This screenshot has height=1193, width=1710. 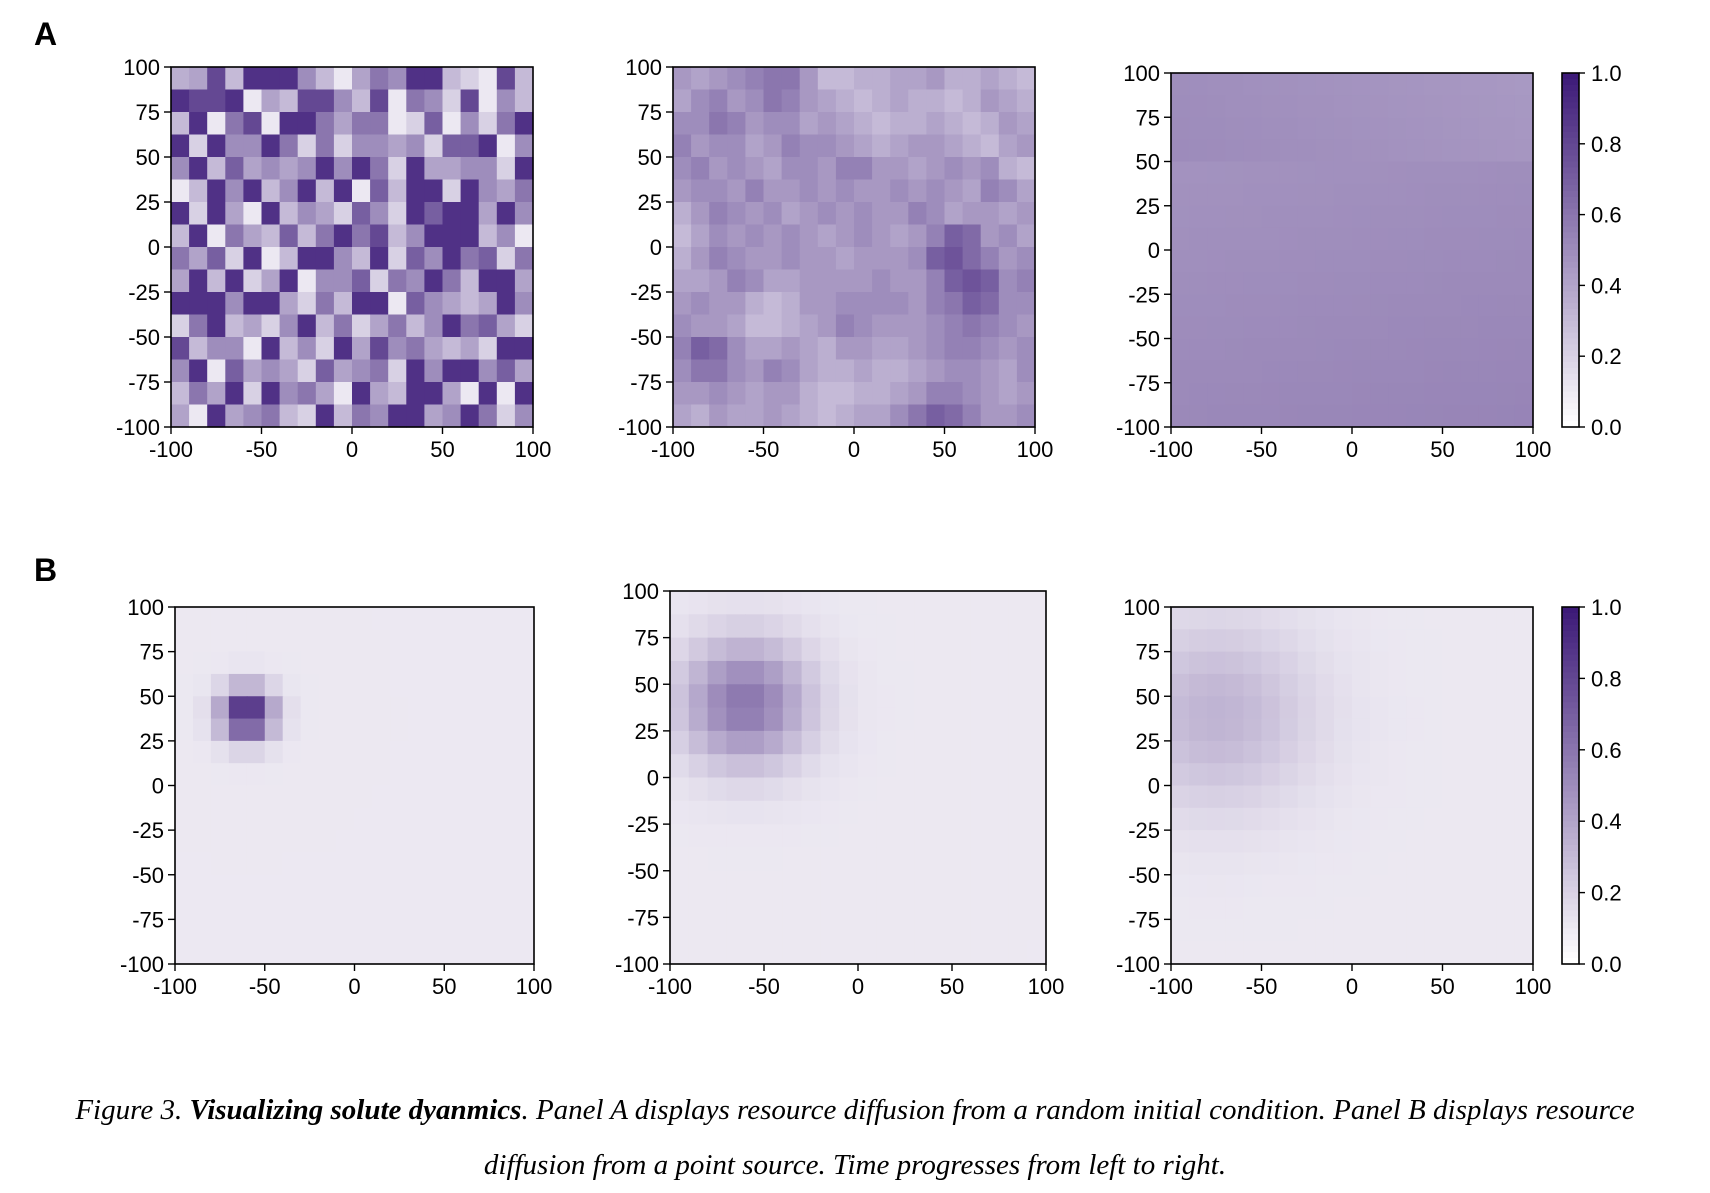 I want to click on x-tick-label: -50, so click(x=265, y=986).